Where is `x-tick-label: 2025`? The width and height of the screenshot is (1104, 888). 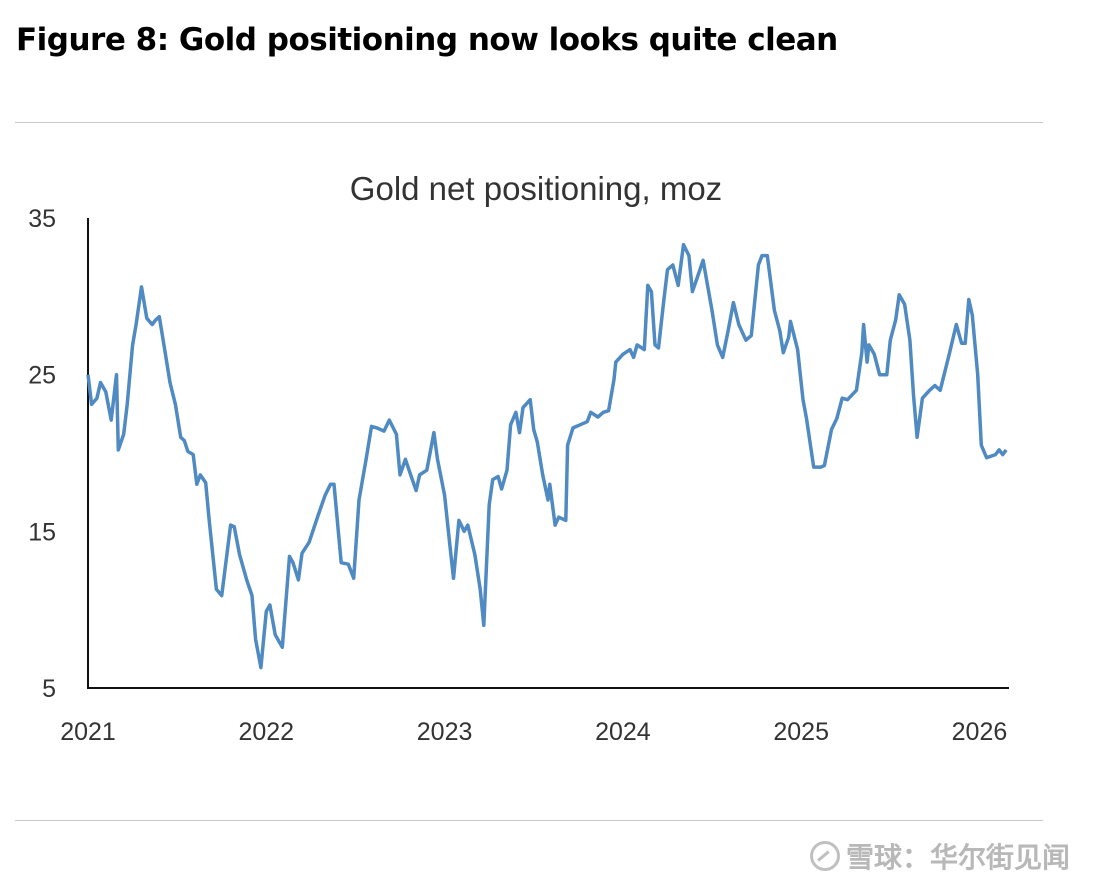 x-tick-label: 2025 is located at coordinates (801, 732).